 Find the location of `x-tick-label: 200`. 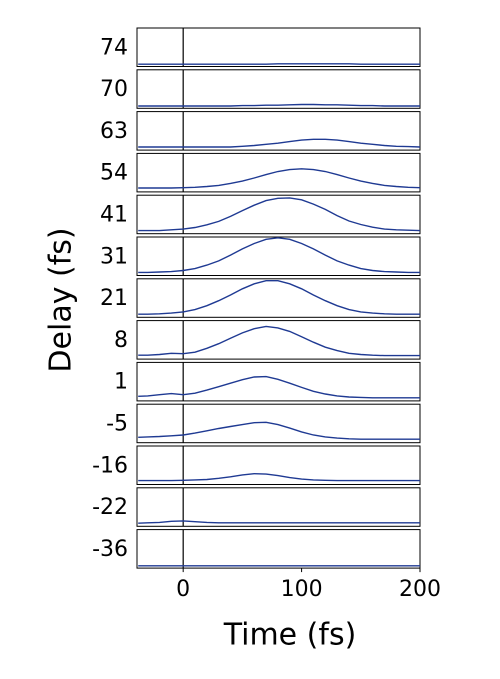

x-tick-label: 200 is located at coordinates (420, 589).